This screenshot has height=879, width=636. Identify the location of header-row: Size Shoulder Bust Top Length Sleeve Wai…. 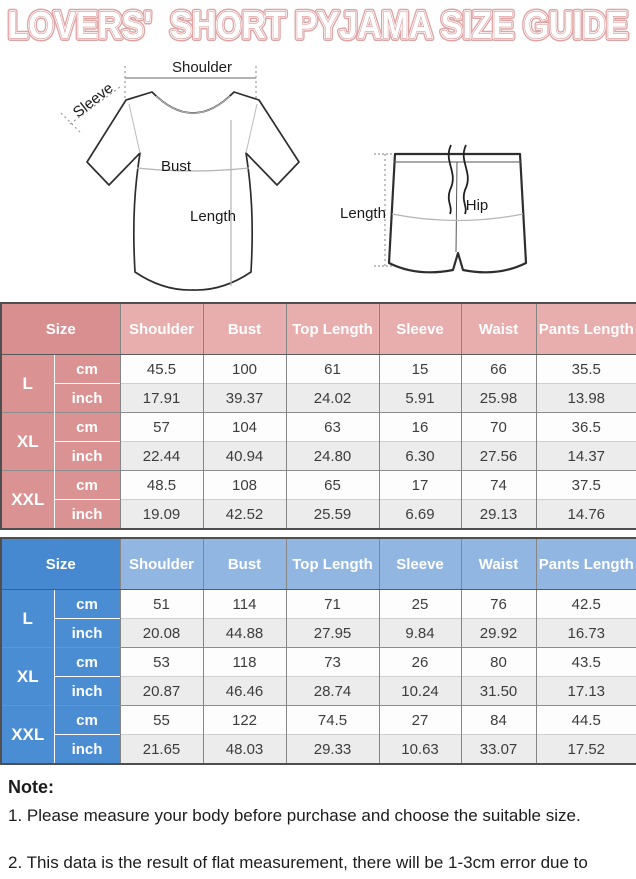
(318, 329).